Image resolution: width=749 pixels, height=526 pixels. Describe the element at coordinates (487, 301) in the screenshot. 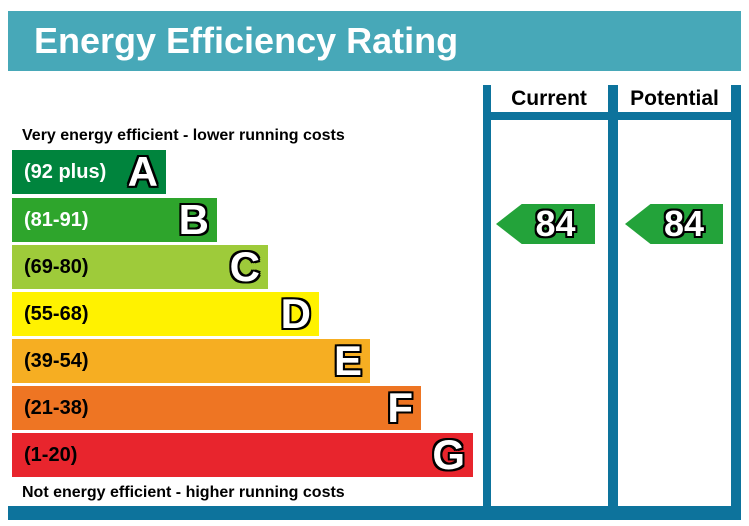

I see `current-column-left-border` at that location.